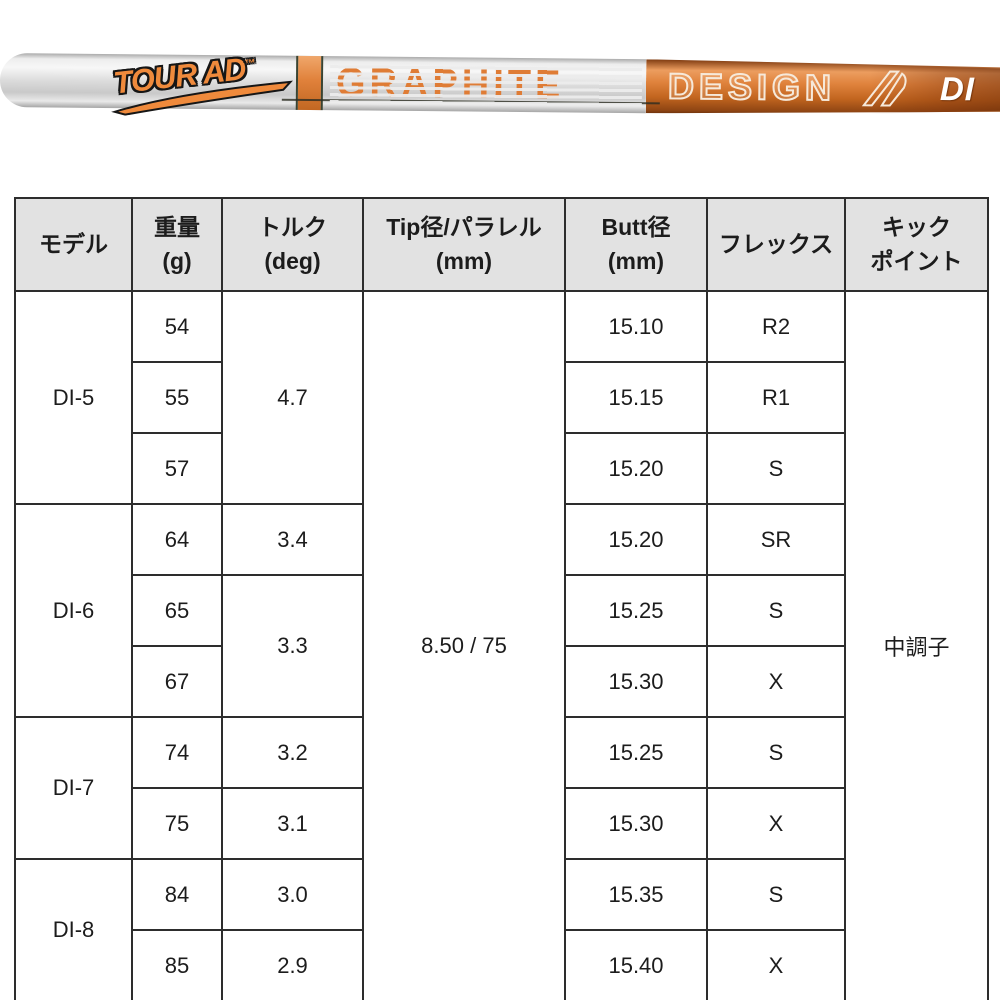  Describe the element at coordinates (177, 326) in the screenshot. I see `weight-cell: 54` at that location.